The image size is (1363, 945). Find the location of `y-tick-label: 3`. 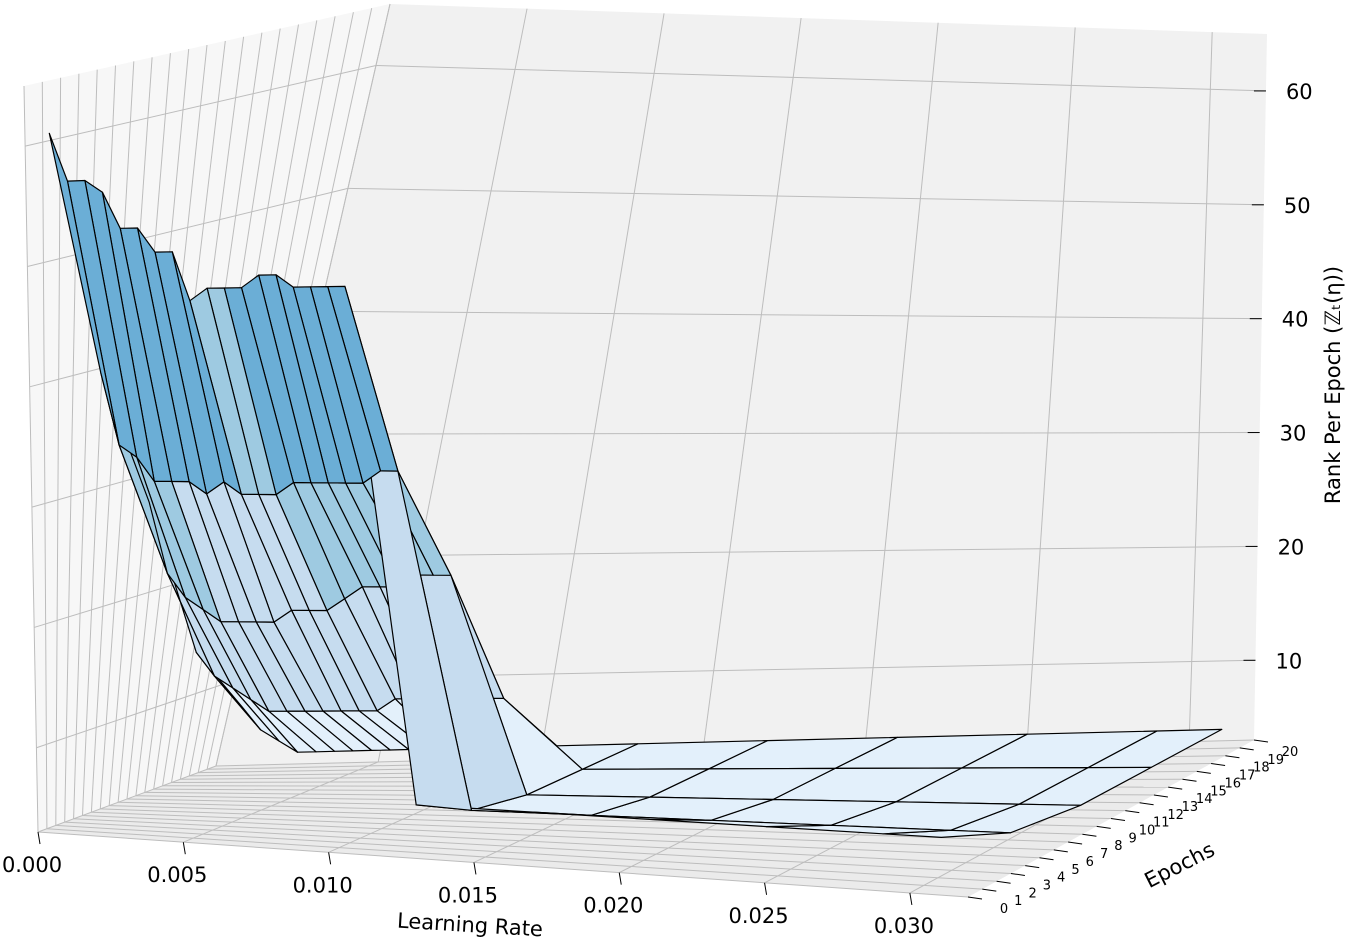

y-tick-label: 3 is located at coordinates (1047, 885).